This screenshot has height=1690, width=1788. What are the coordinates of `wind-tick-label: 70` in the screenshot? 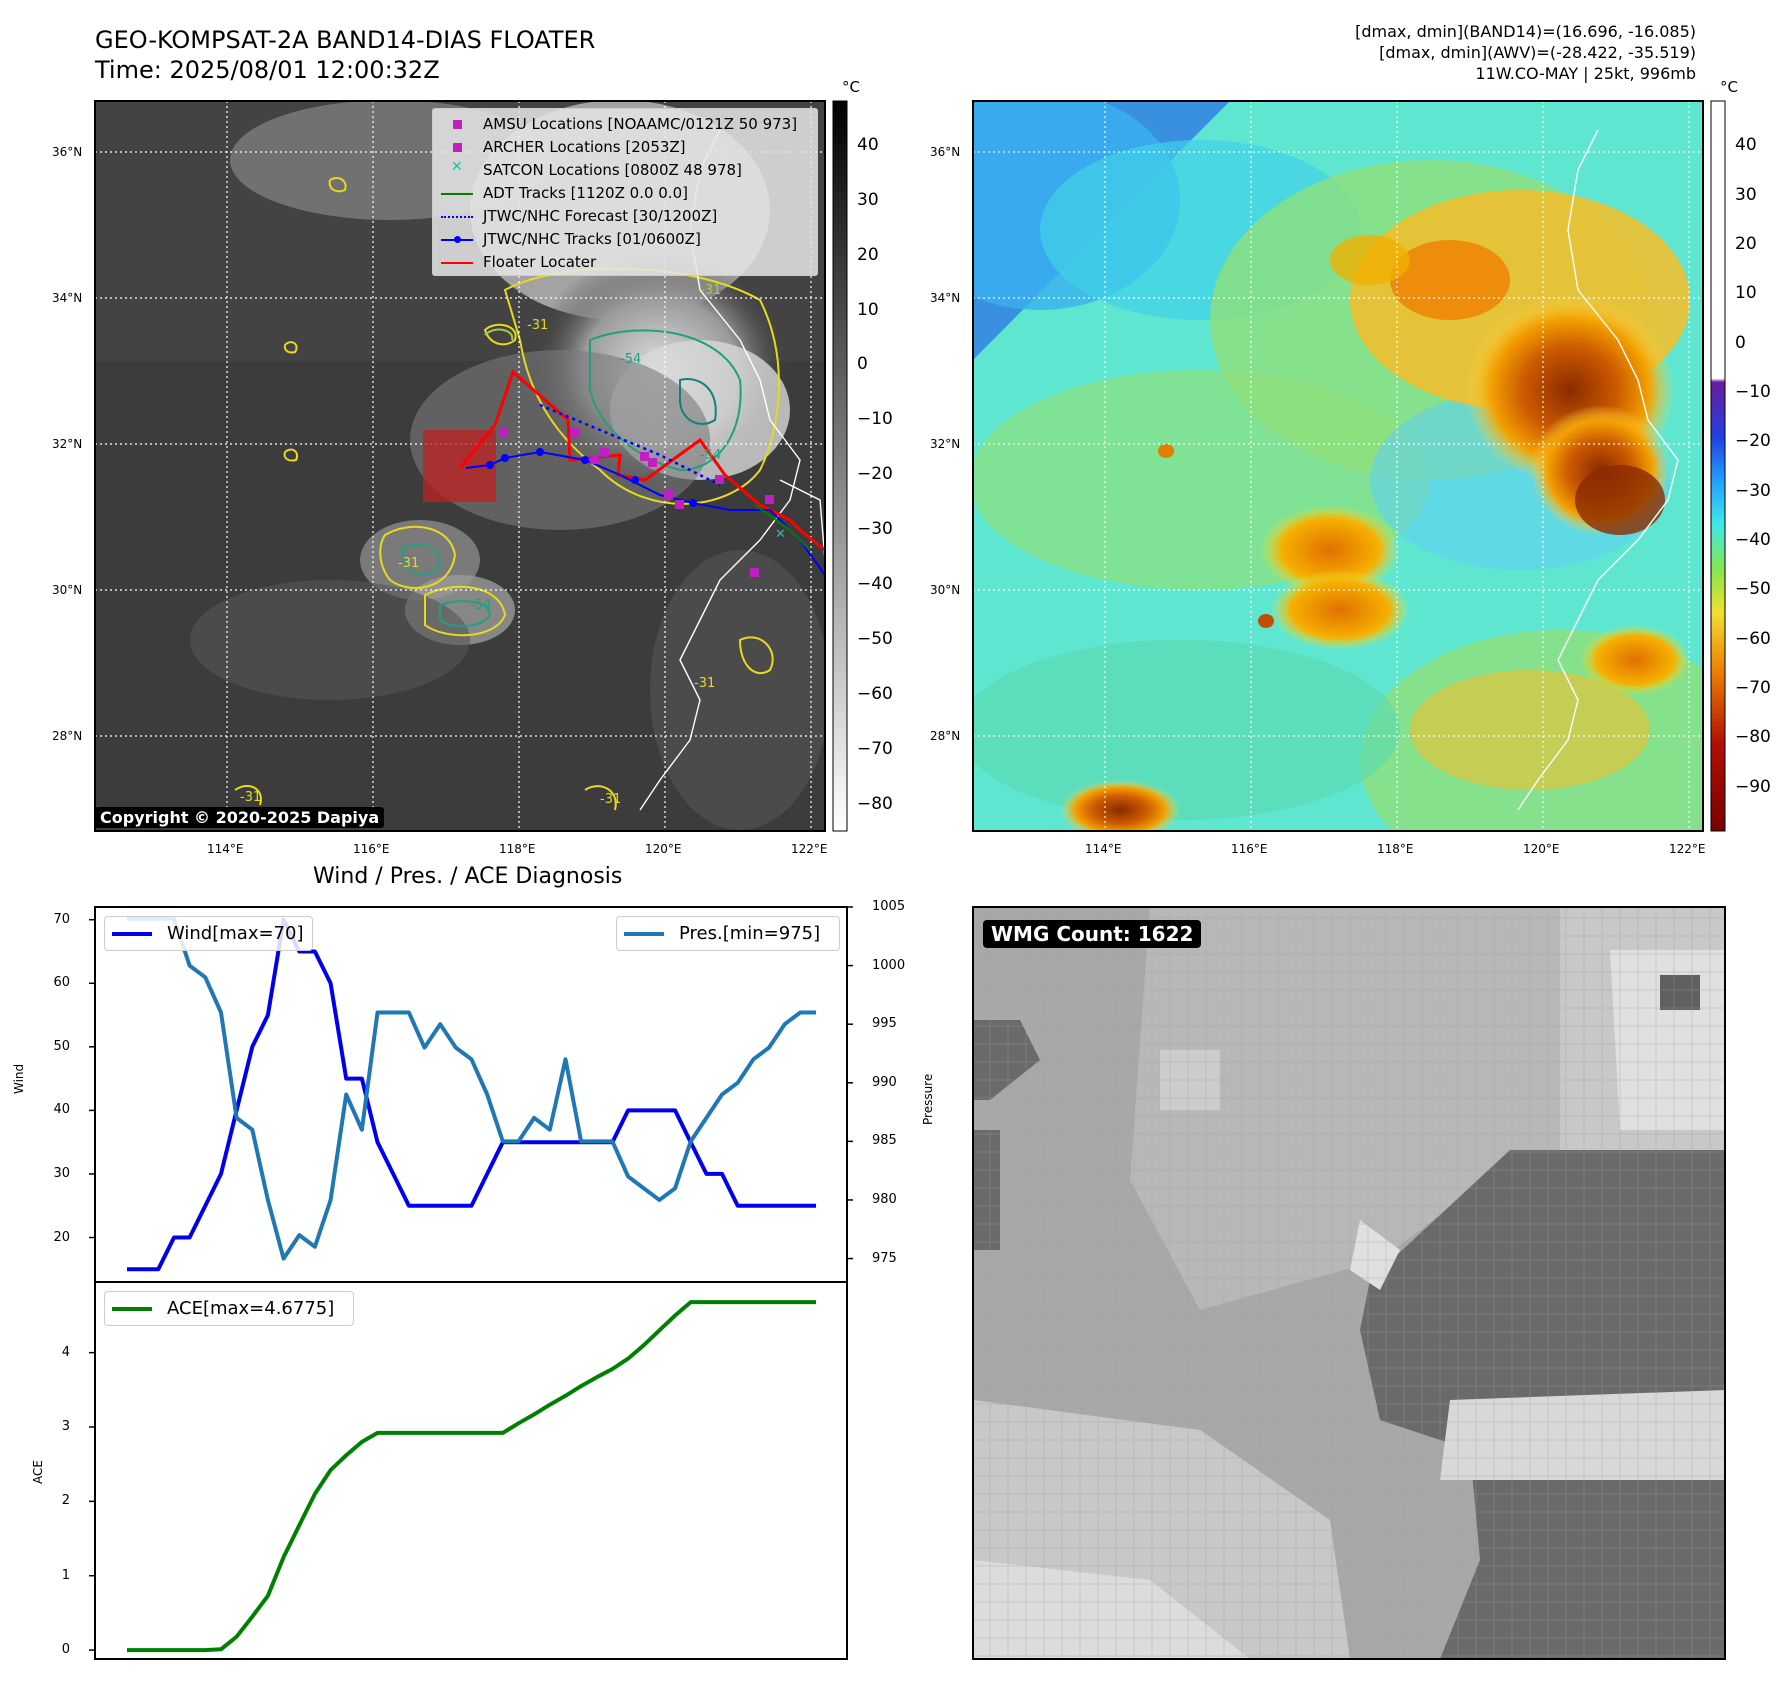 It's located at (61, 919).